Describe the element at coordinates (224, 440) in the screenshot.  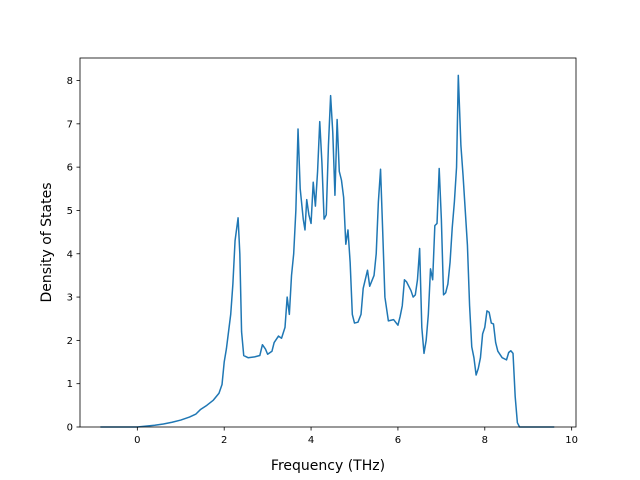
I see `x-tick-label: 2` at that location.